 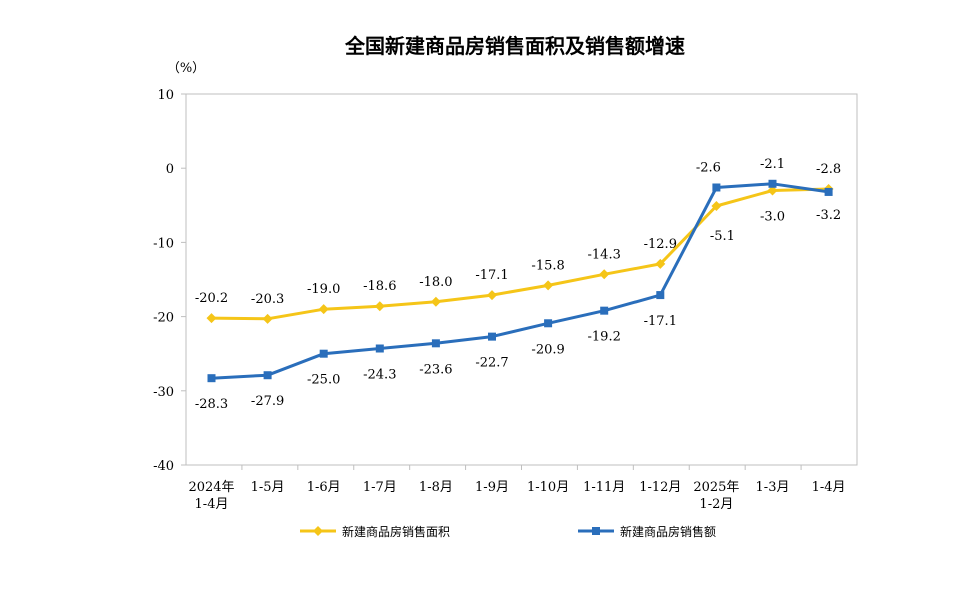 I want to click on data-label: -24.3, so click(x=379, y=375).